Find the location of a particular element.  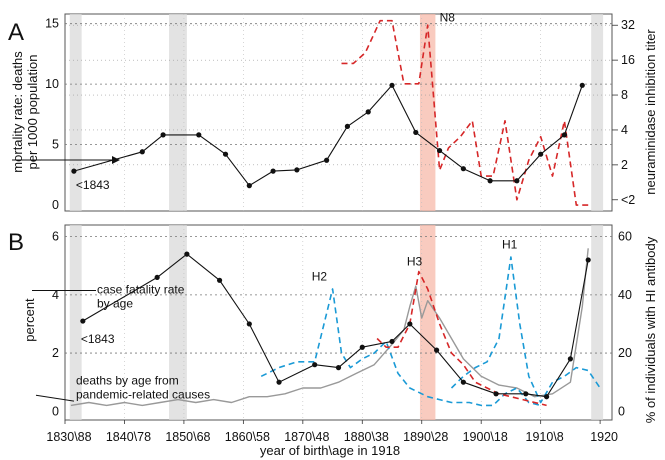

h2-series-line is located at coordinates (400, 347).